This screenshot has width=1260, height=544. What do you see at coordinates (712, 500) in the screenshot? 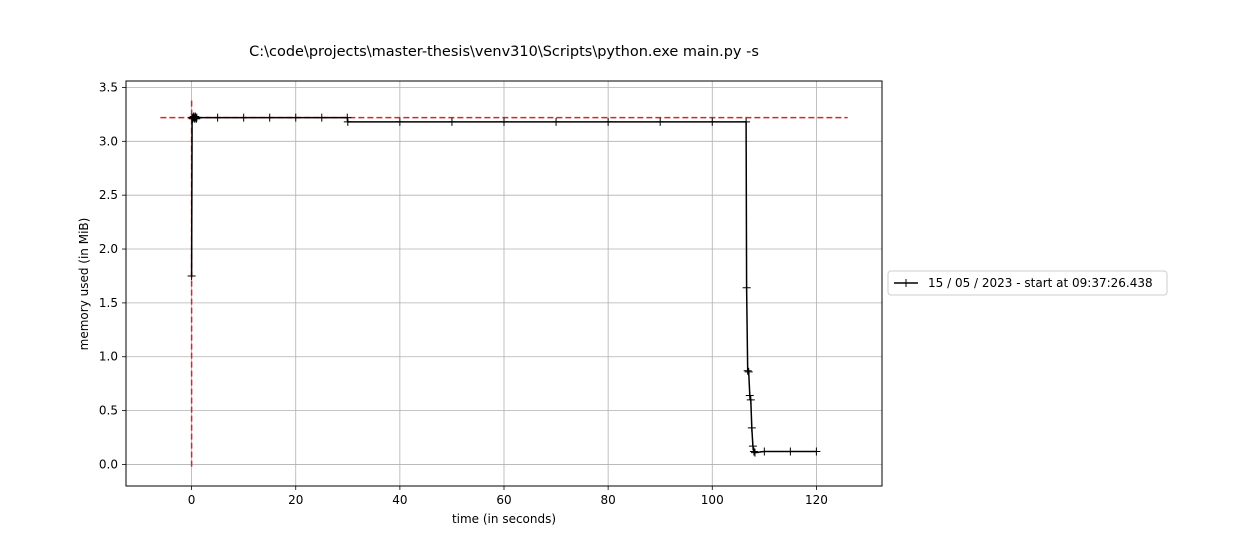
I see `x-tick-label: 100` at bounding box center [712, 500].